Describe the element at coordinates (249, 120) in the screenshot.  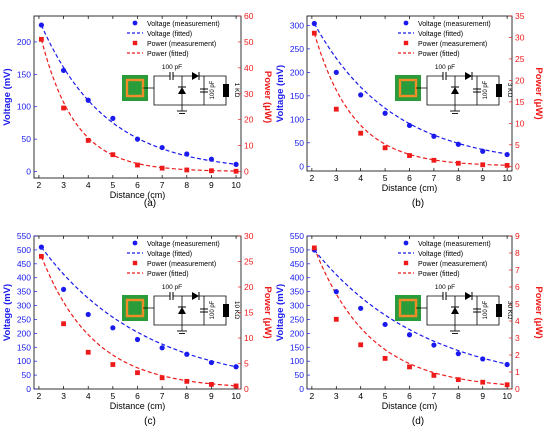
I see `y2-tick-label: 20` at that location.